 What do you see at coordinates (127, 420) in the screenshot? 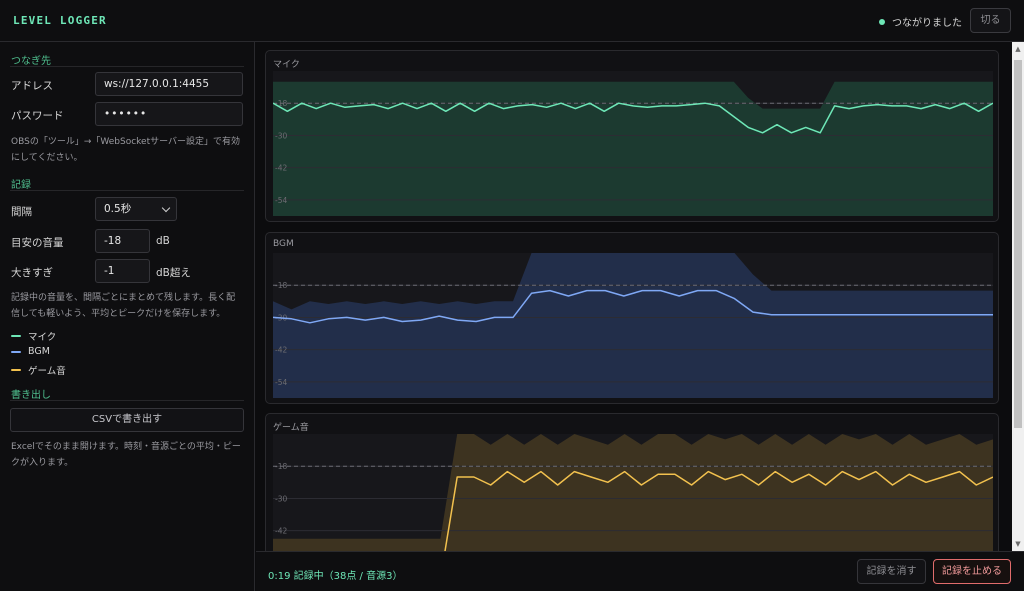
I see `export-csv-button: CSVで書き出す` at bounding box center [127, 420].